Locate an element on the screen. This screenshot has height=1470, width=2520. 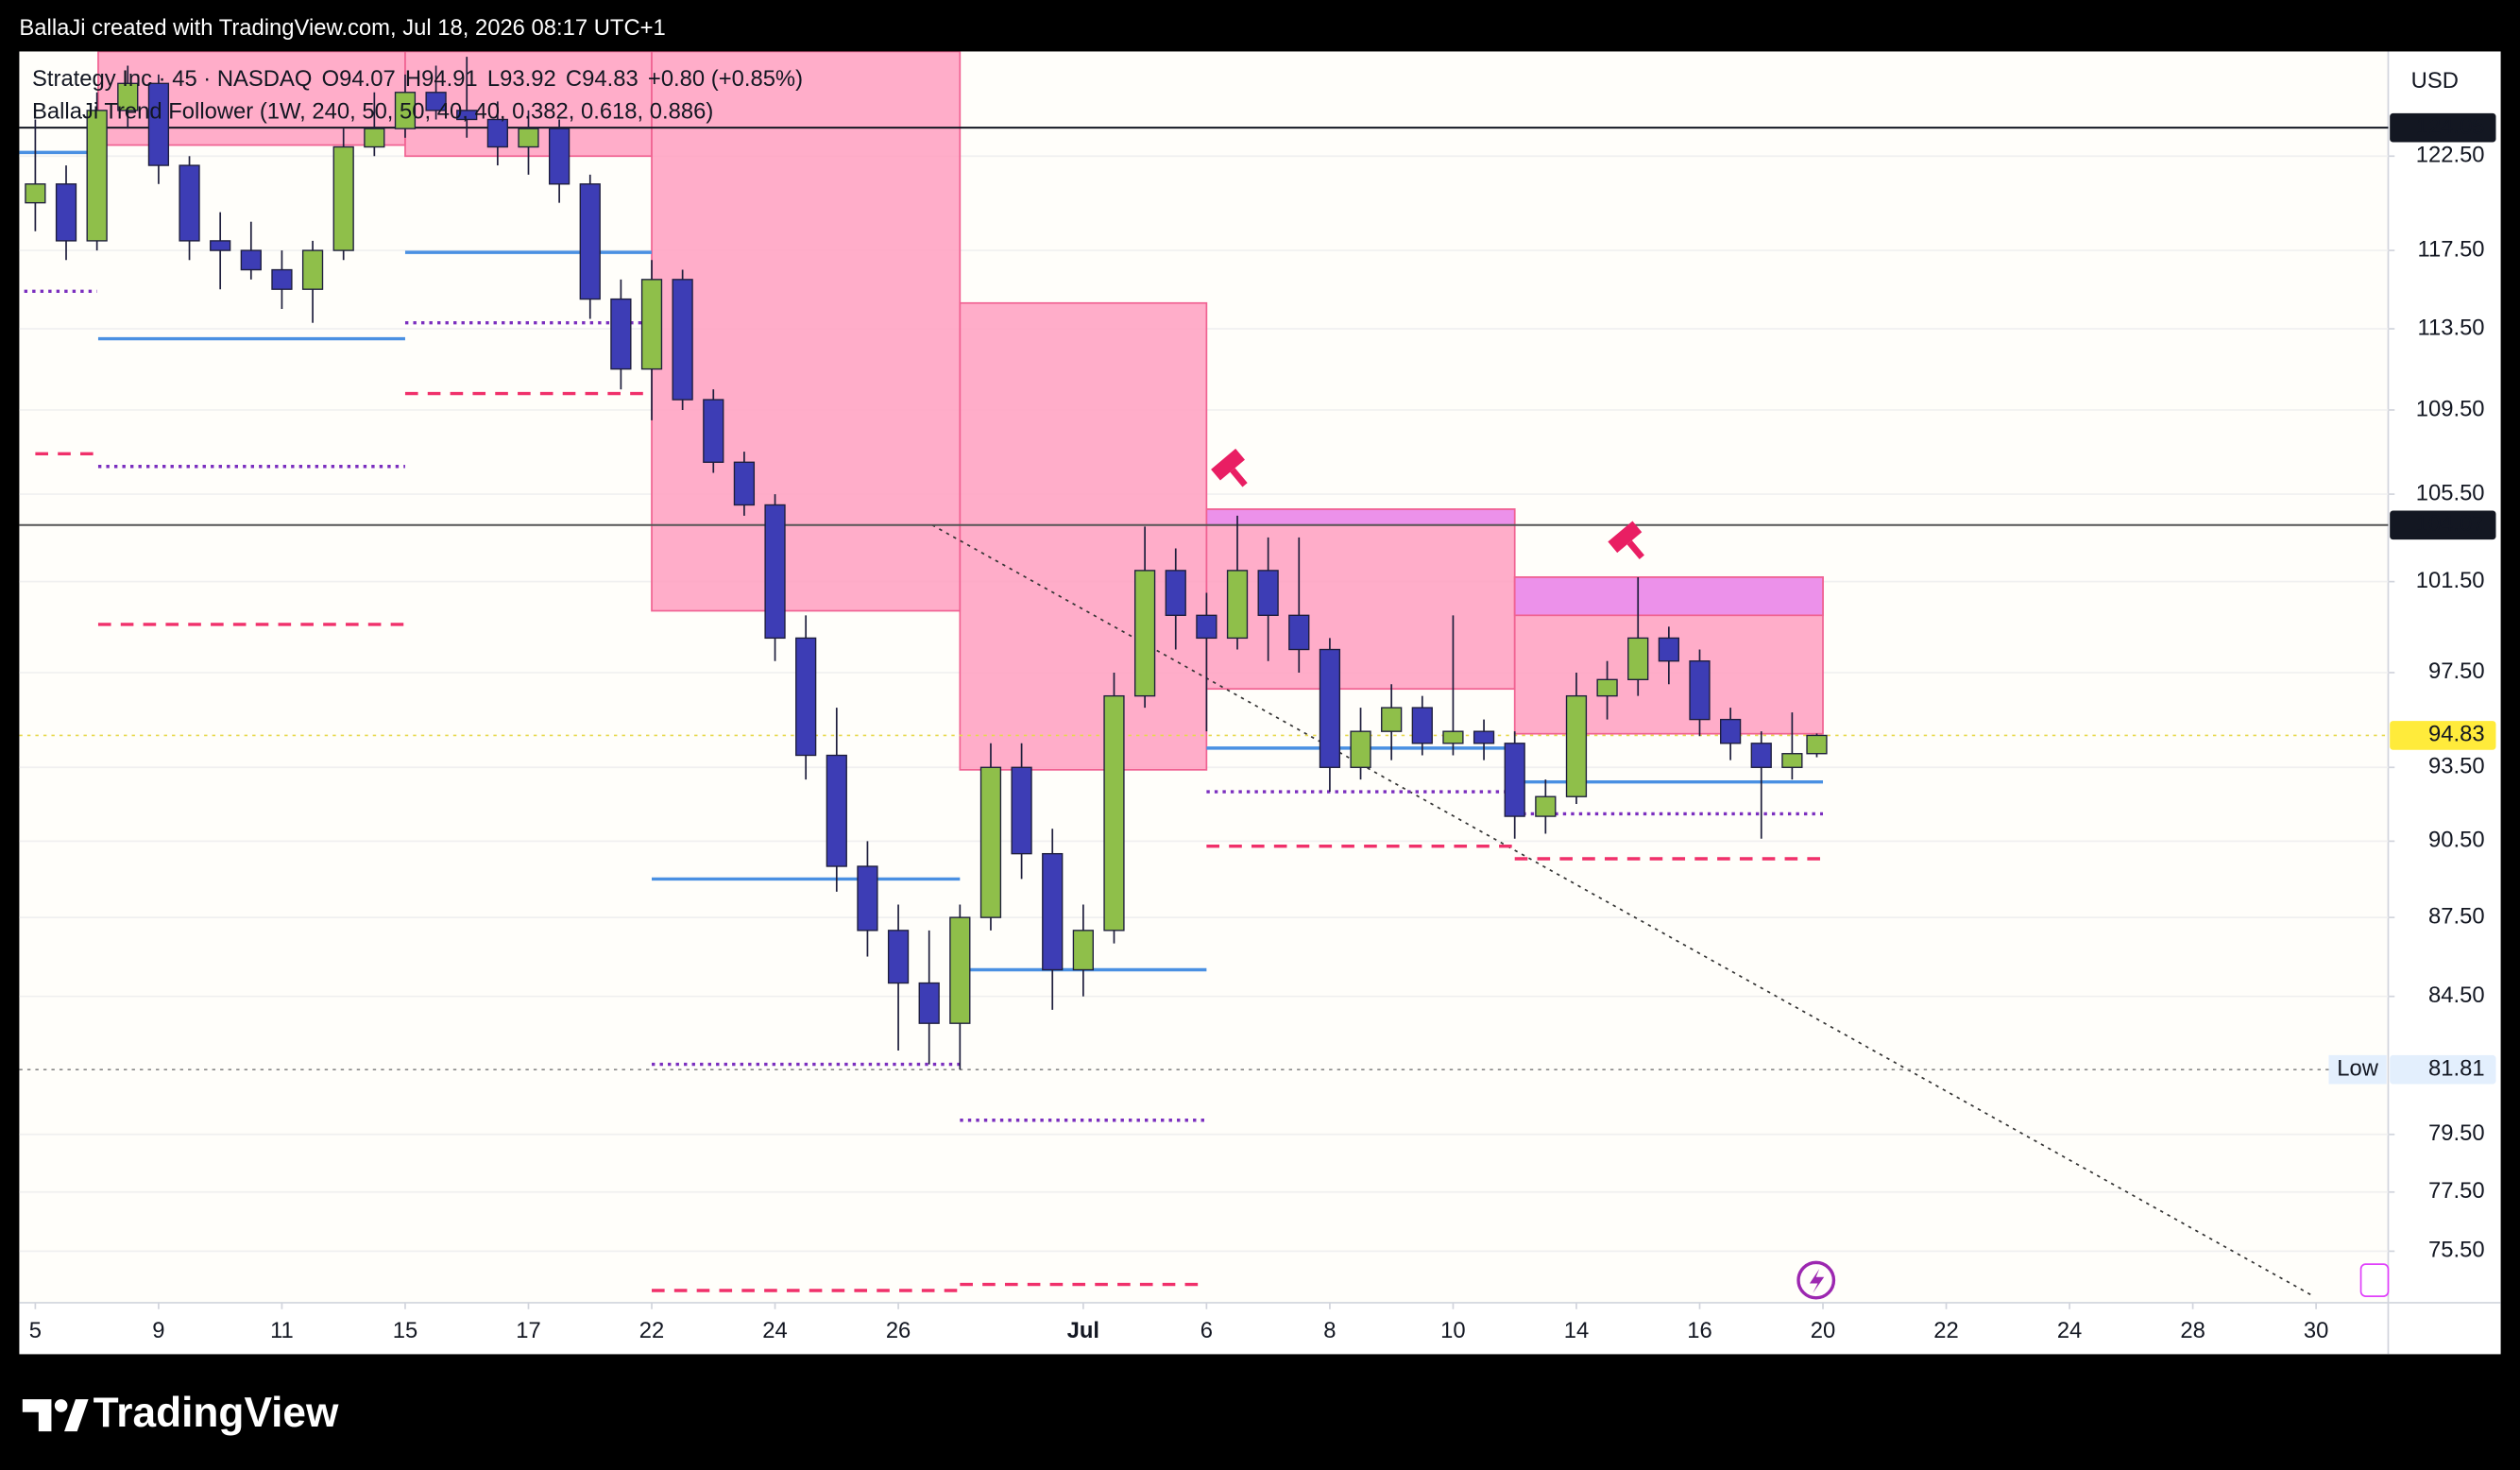
y-tick-label: 75.50 is located at coordinates (2457, 1250).